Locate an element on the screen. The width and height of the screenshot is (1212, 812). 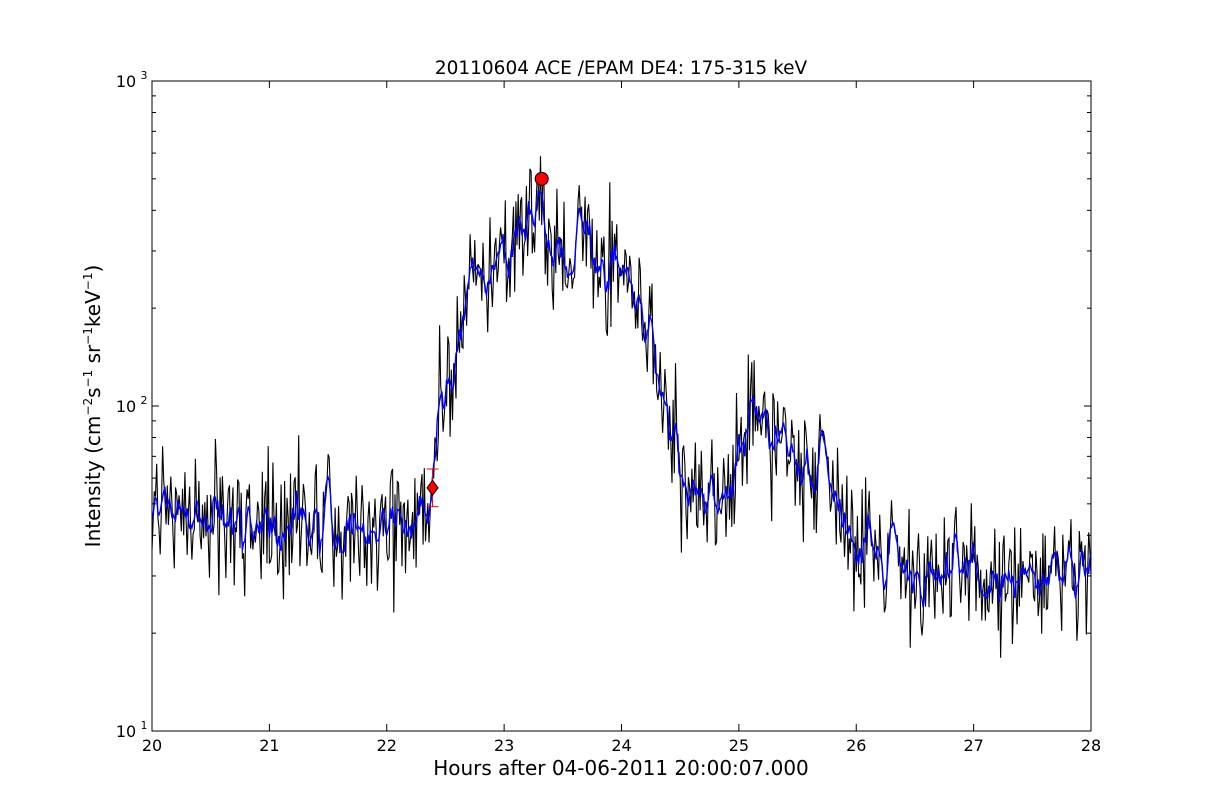
y-tick-exponent: 1 is located at coordinates (144, 725).